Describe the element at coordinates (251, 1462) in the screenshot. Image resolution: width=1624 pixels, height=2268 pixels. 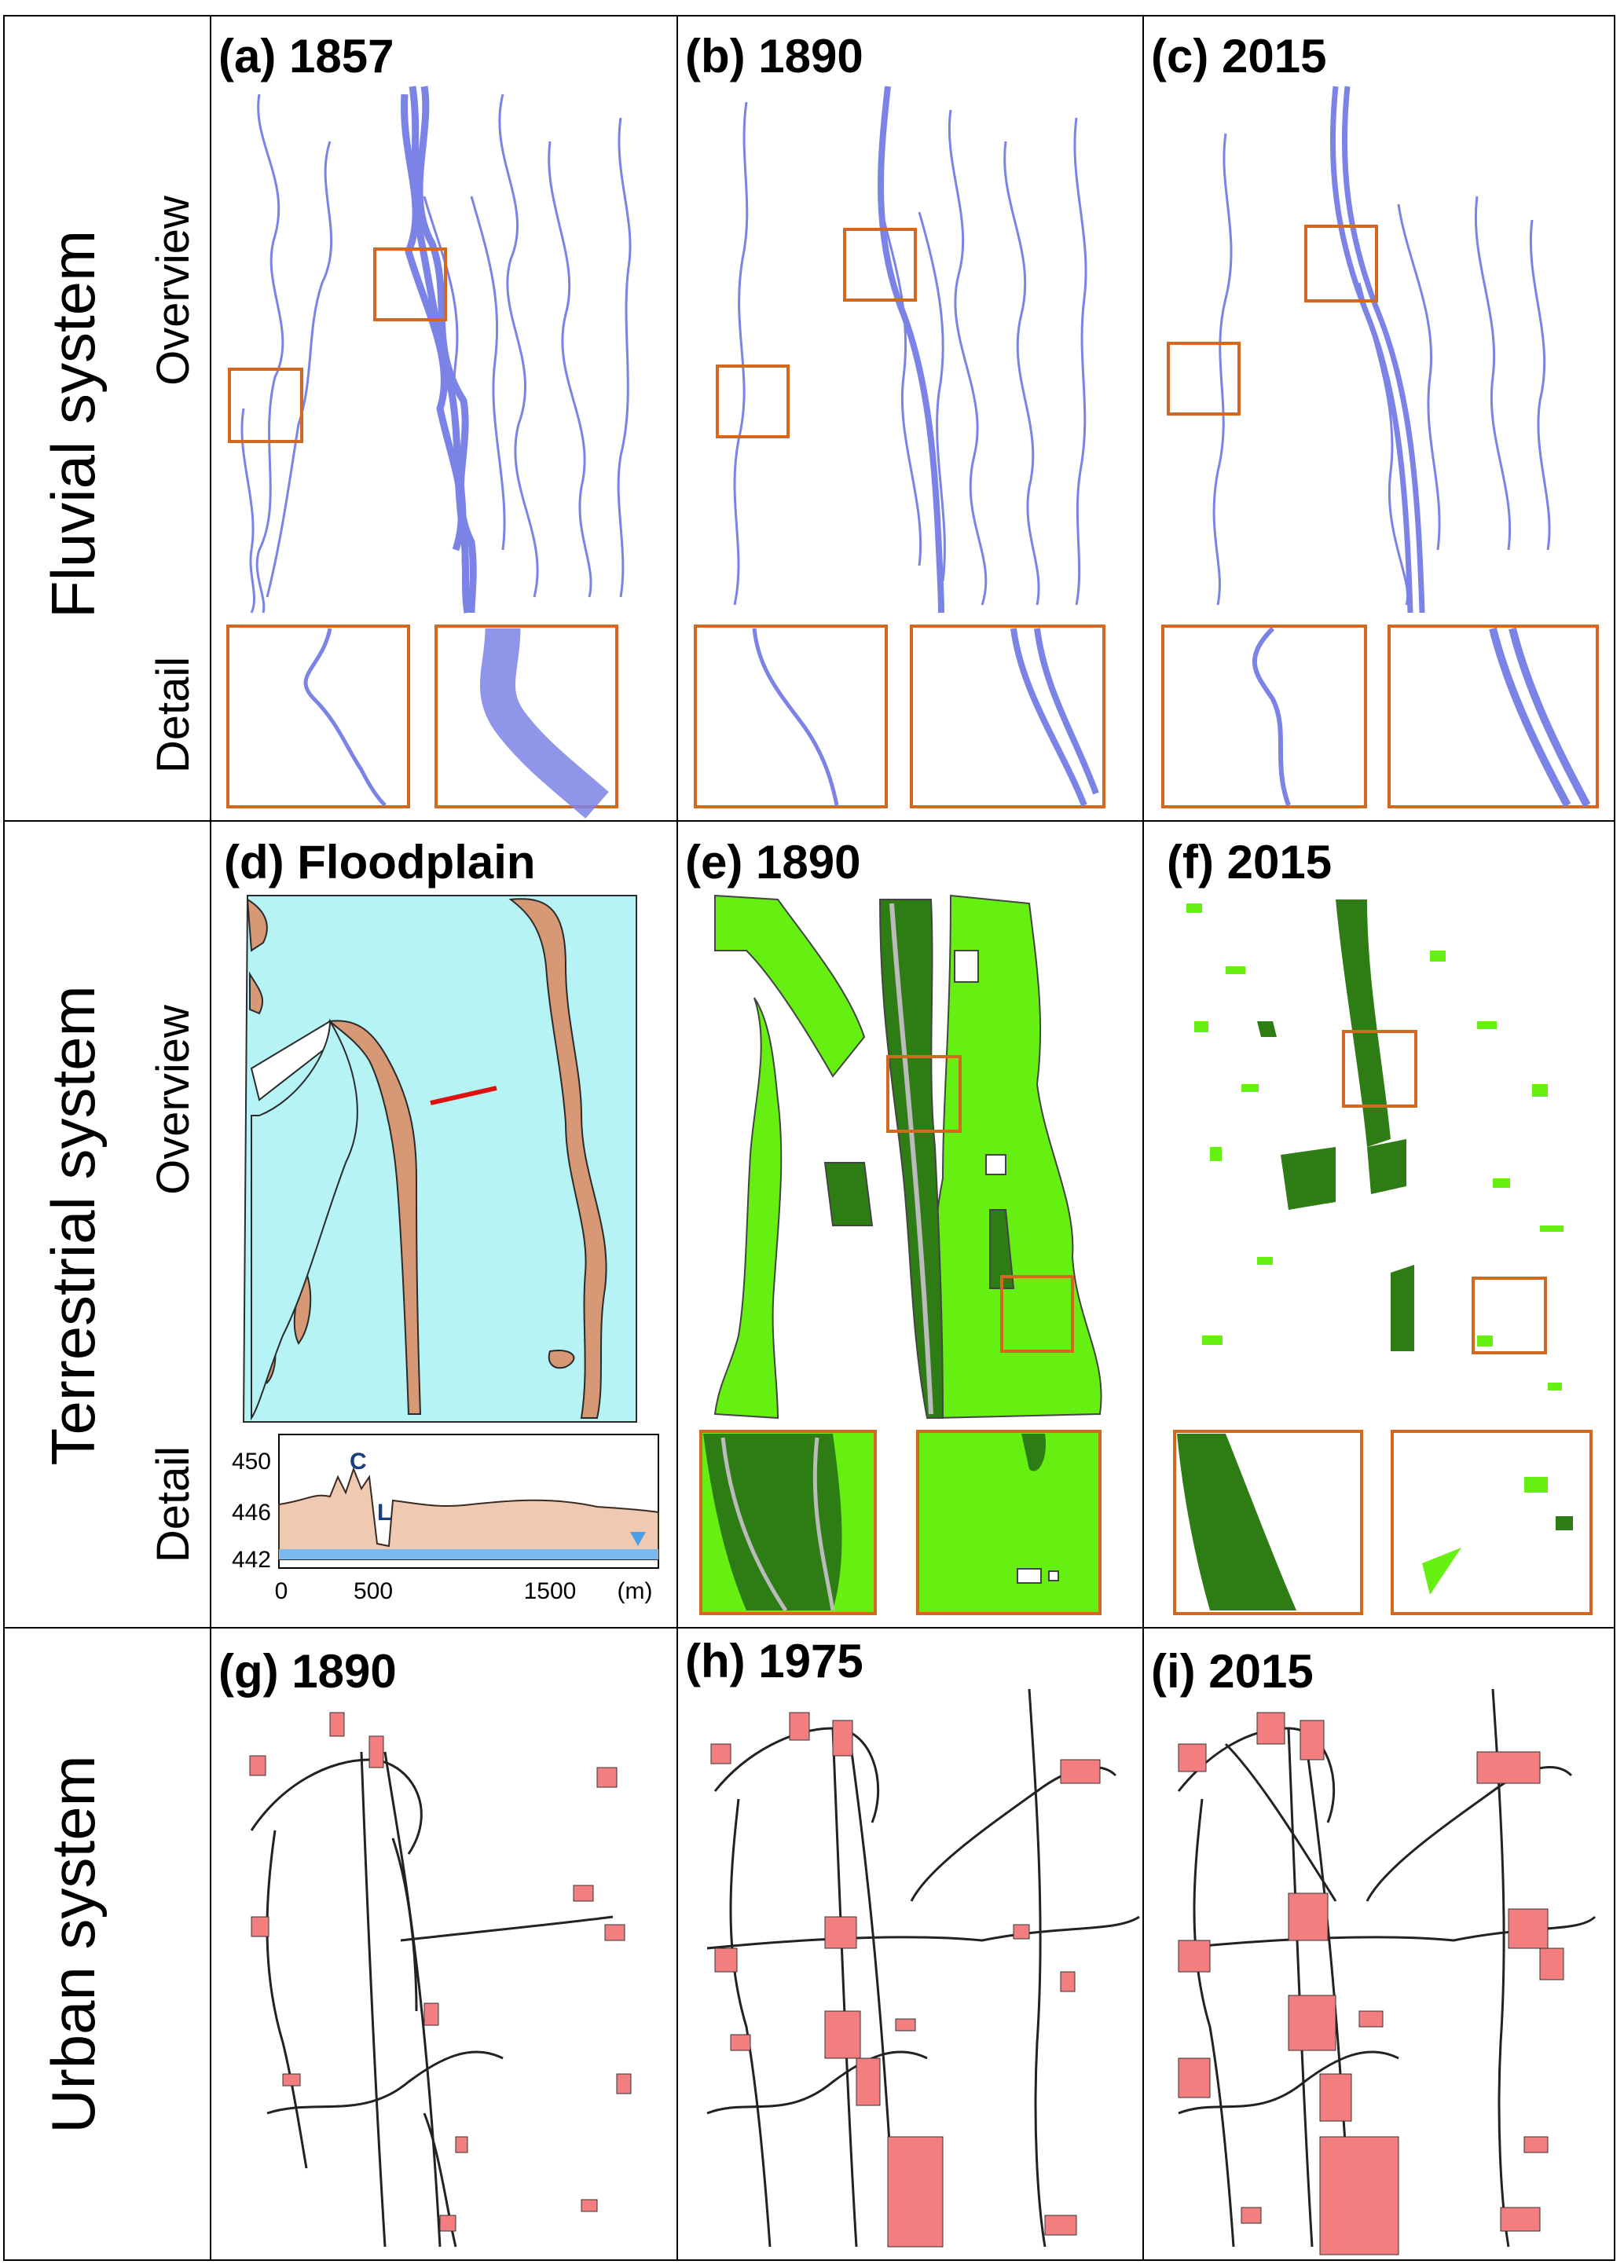
I see `profile-ytick-450: 450` at that location.